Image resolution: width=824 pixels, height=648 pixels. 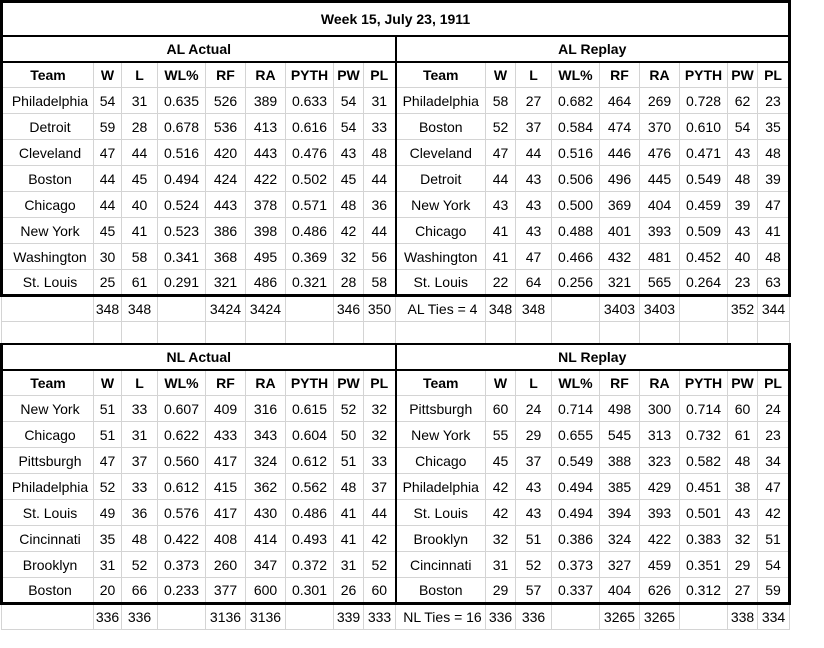 I want to click on team-name-cell: Brooklyn, so click(x=440, y=538).